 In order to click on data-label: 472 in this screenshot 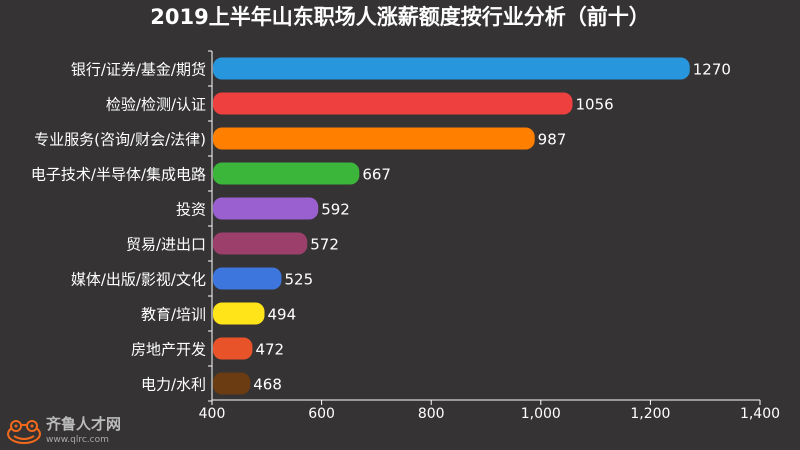, I will do `click(269, 350)`.